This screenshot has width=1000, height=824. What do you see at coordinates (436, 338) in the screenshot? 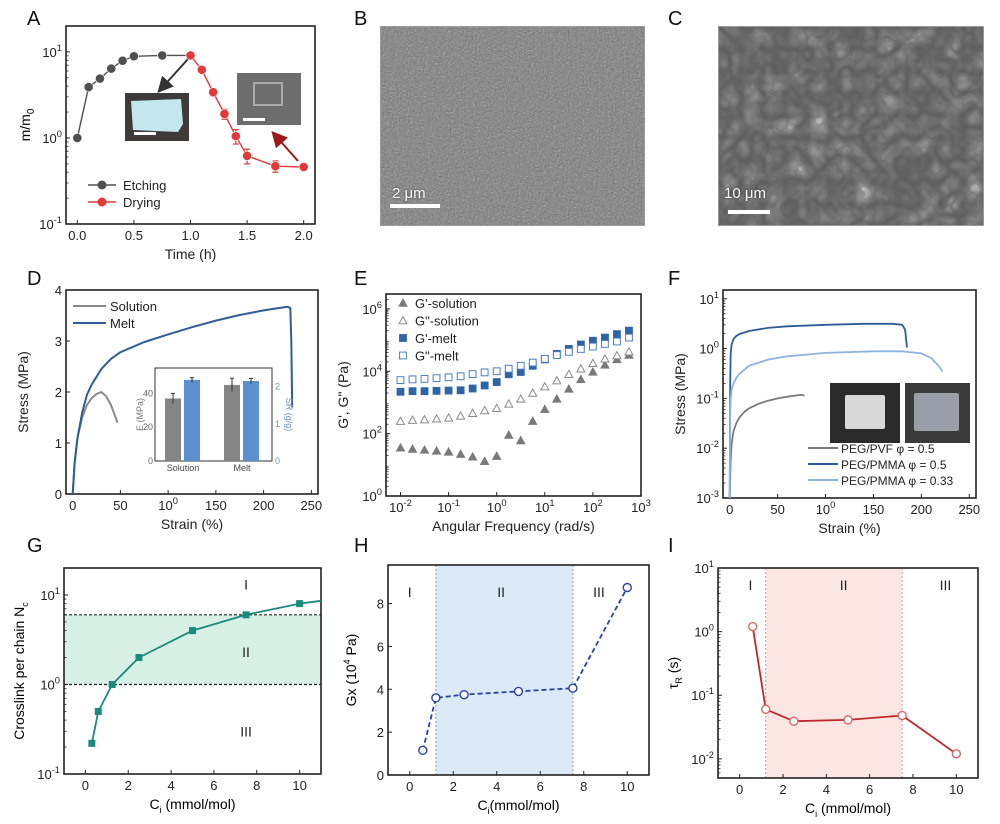
I see `legend-label: G'-melt` at bounding box center [436, 338].